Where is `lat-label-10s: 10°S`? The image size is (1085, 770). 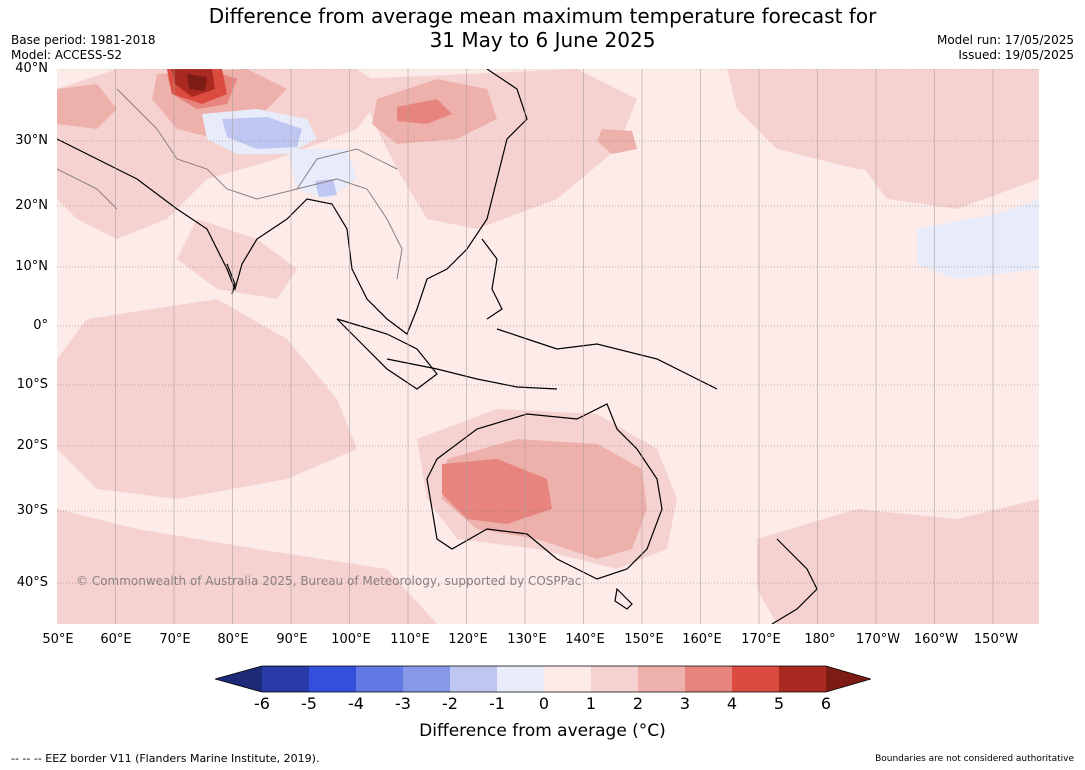 lat-label-10s: 10°S is located at coordinates (32, 384).